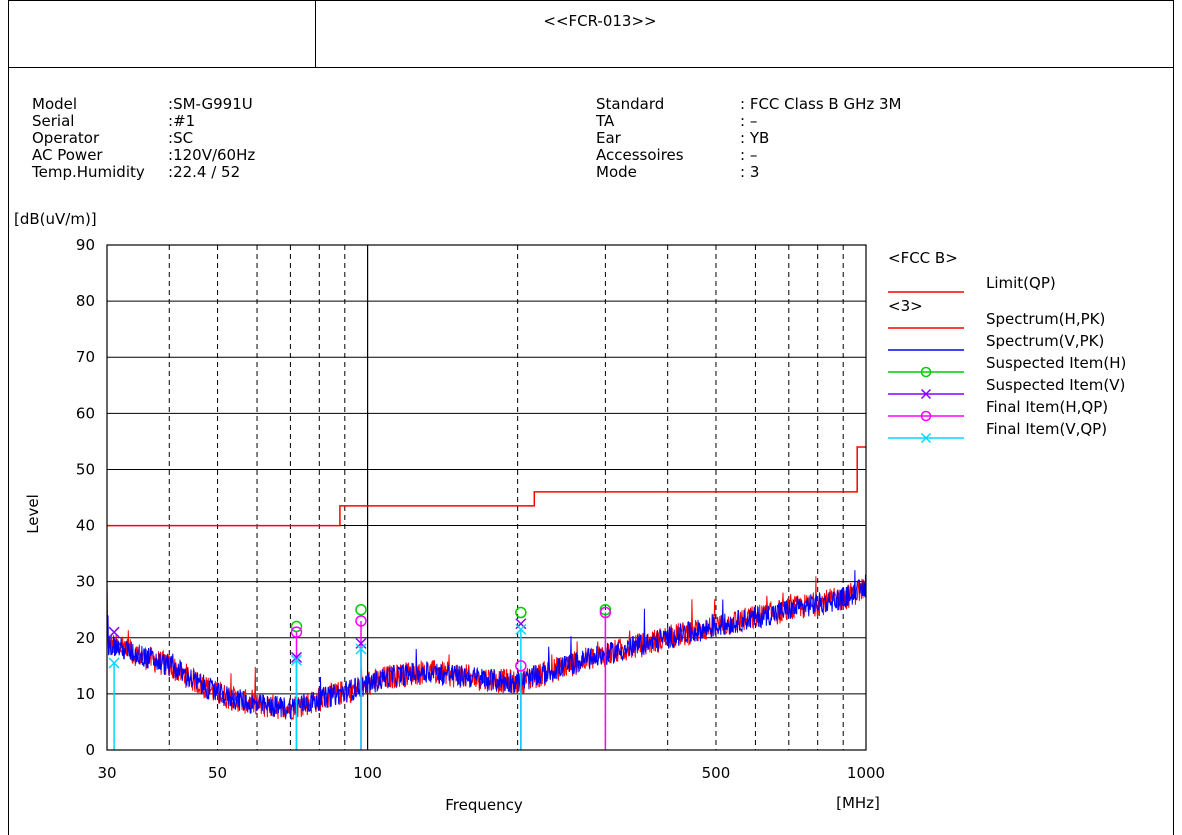  Describe the element at coordinates (85, 413) in the screenshot. I see `y-tick-label: 60` at that location.